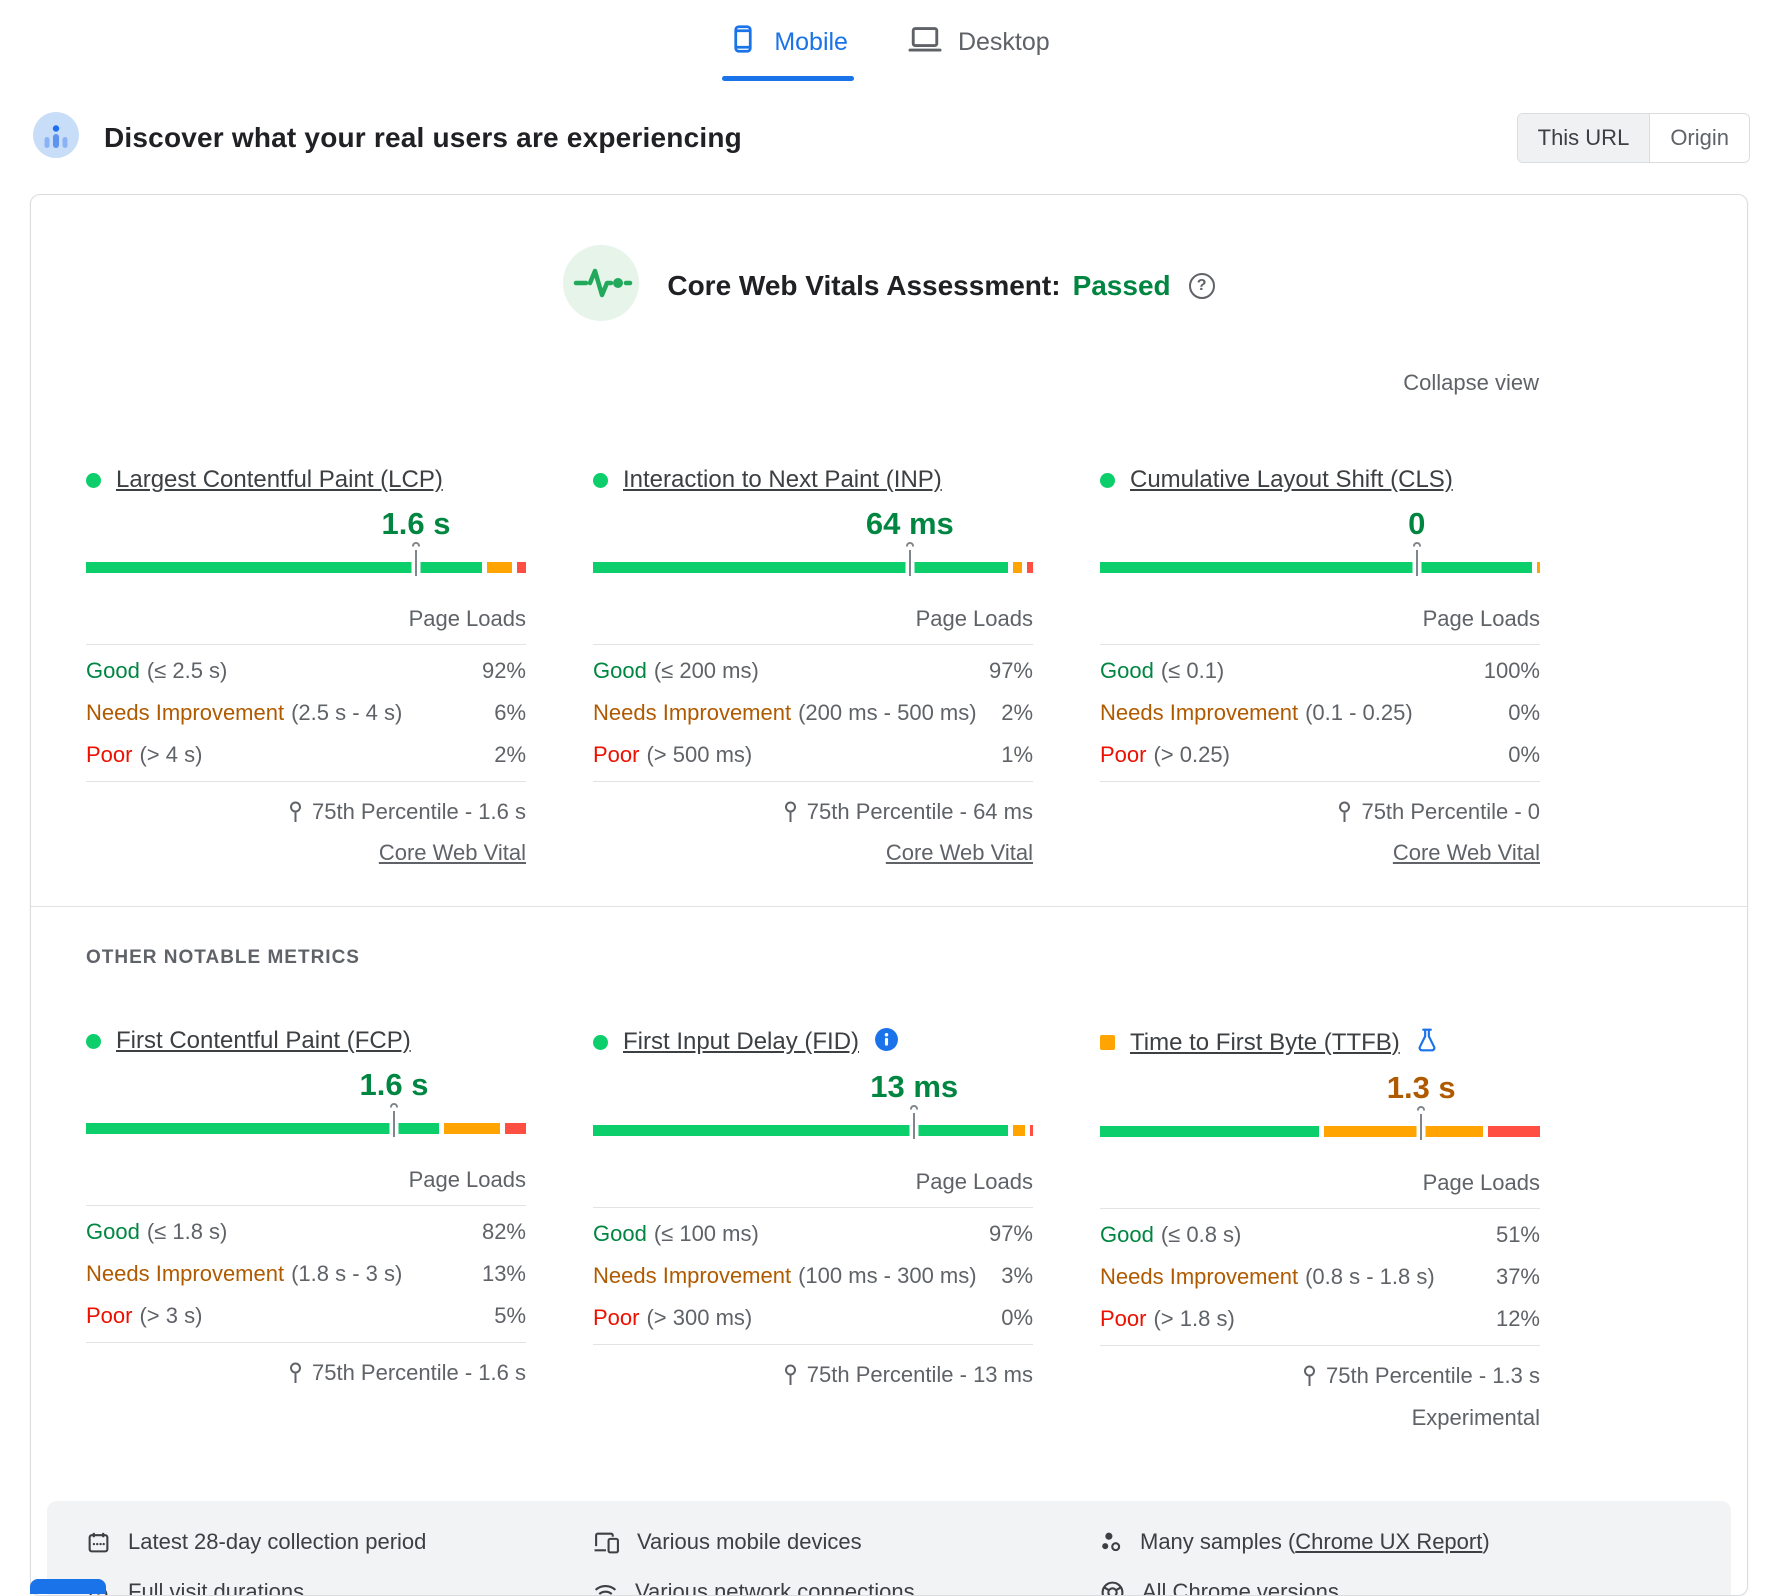 This screenshot has width=1778, height=1596. What do you see at coordinates (1320, 755) in the screenshot?
I see `distribution-row-poor: Poor(> 0.25) 0%` at bounding box center [1320, 755].